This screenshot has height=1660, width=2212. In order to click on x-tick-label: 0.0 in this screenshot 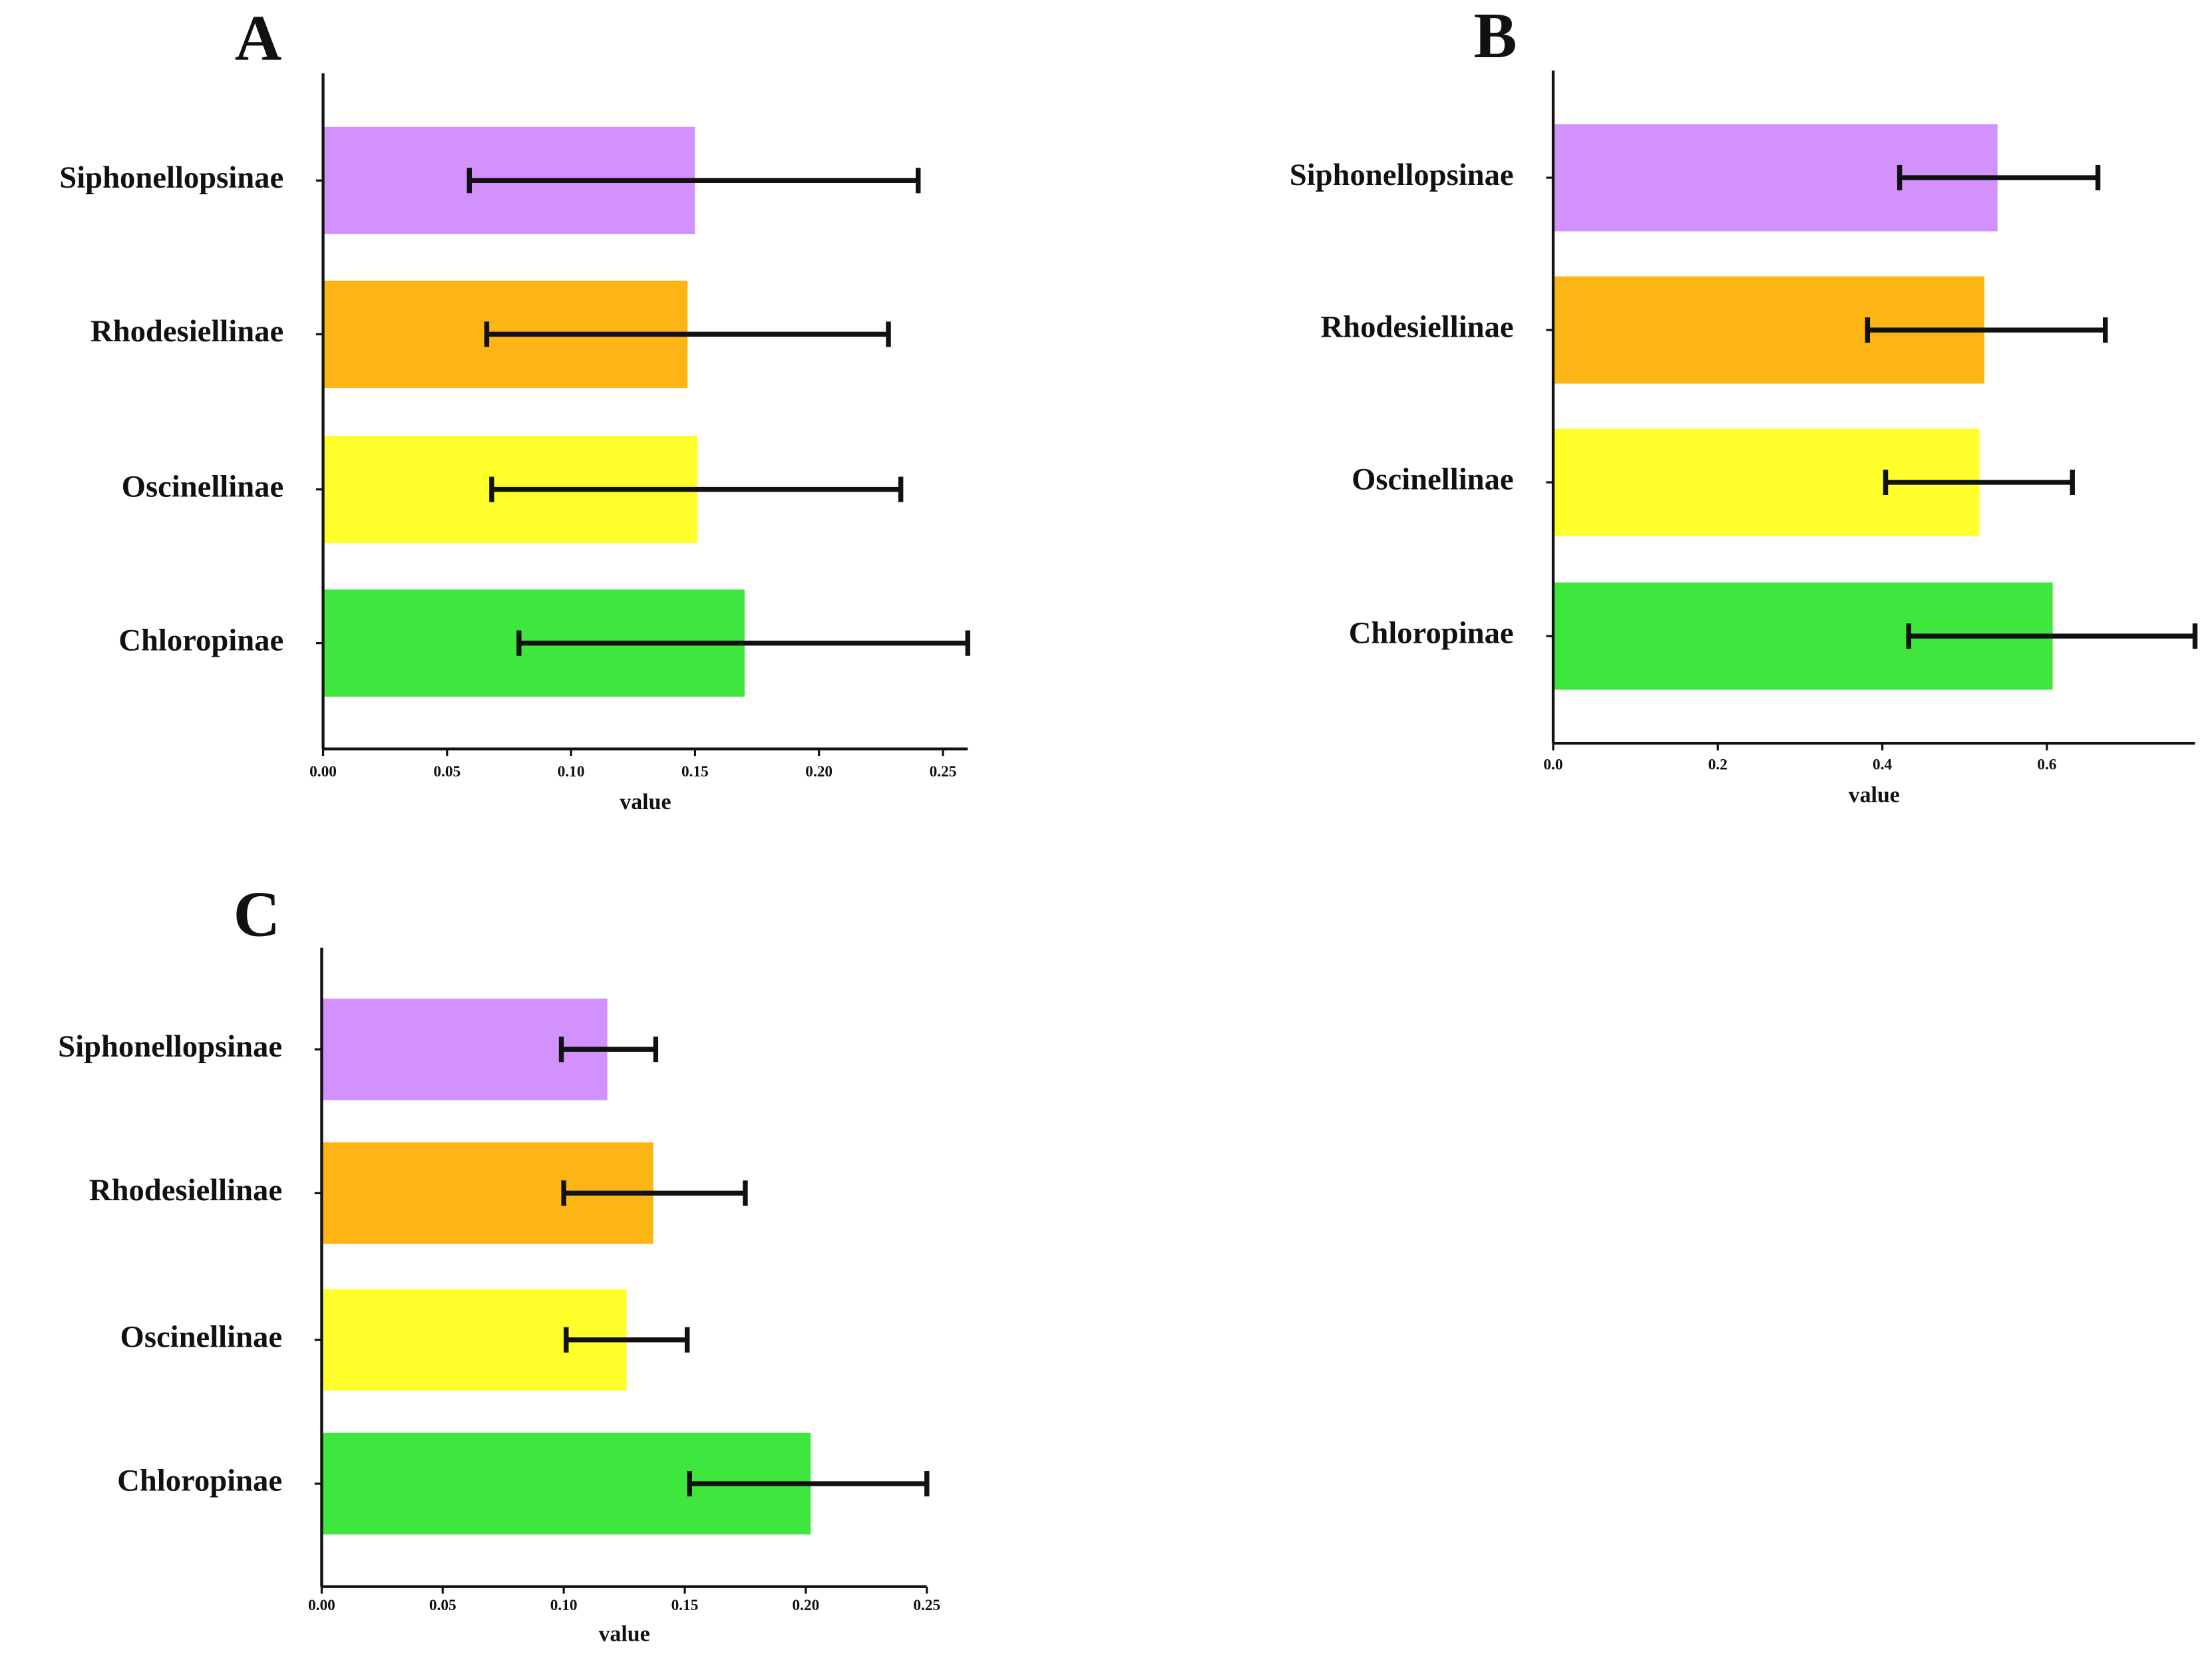, I will do `click(1553, 764)`.